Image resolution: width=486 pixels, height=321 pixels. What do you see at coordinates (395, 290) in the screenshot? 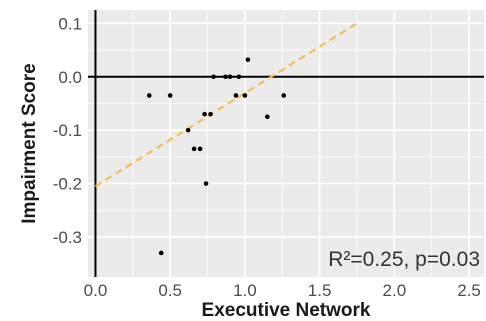
I see `x-tick-label: 2.0` at bounding box center [395, 290].